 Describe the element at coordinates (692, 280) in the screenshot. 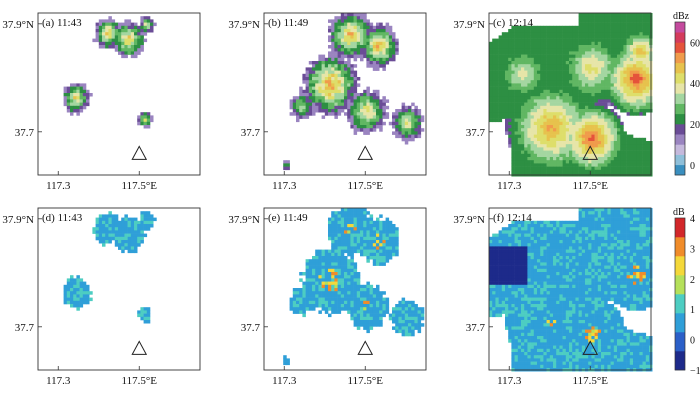

I see `colorbar-tick-label: 2` at that location.